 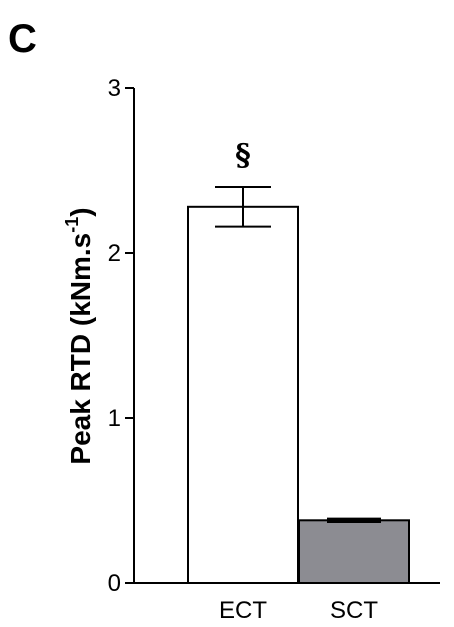 What do you see at coordinates (114, 253) in the screenshot?
I see `y-tick-label: 2` at bounding box center [114, 253].